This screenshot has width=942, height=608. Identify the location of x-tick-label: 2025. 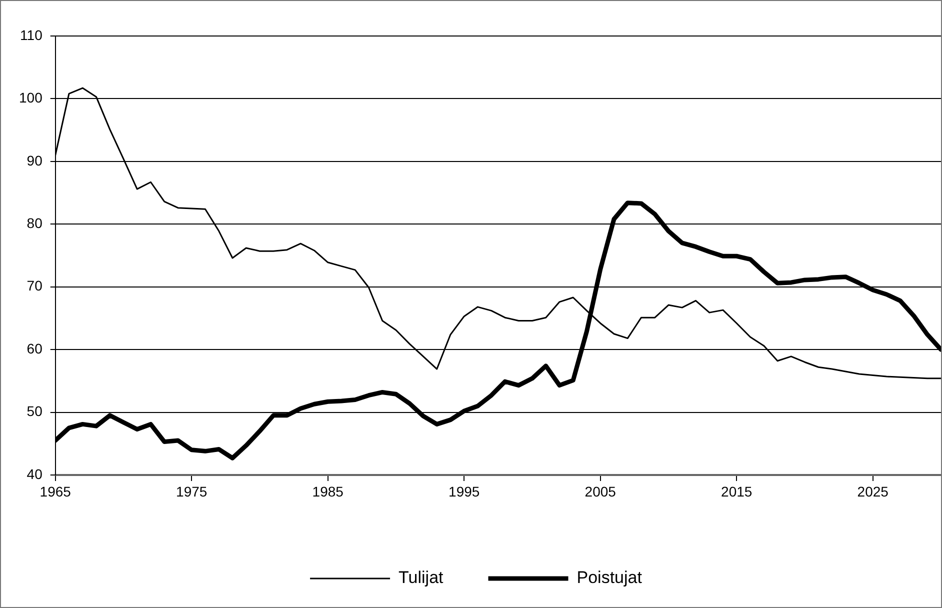
(873, 491).